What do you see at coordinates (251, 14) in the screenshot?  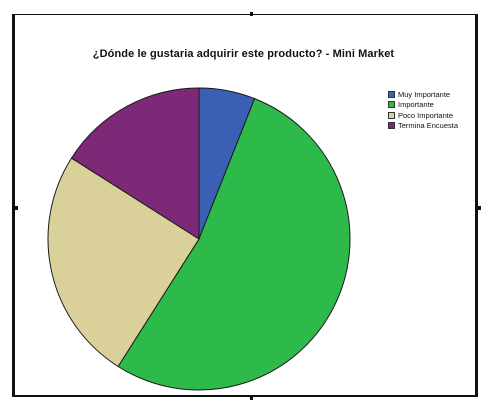 I see `frame-tick-top` at bounding box center [251, 14].